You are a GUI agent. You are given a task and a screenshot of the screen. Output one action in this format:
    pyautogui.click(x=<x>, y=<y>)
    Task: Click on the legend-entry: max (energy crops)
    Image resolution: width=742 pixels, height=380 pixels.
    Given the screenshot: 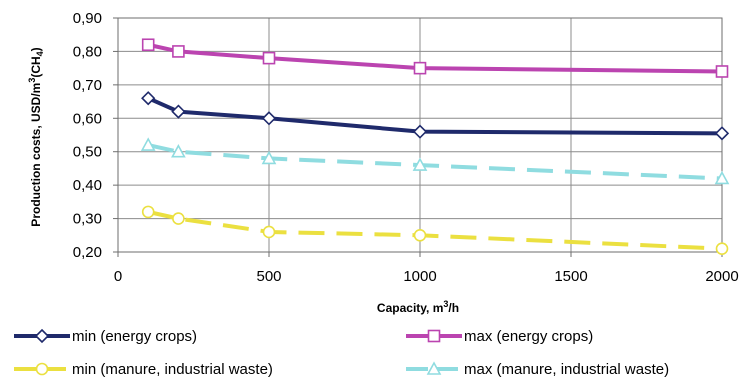 What is the action you would take?
    pyautogui.click(x=499, y=336)
    